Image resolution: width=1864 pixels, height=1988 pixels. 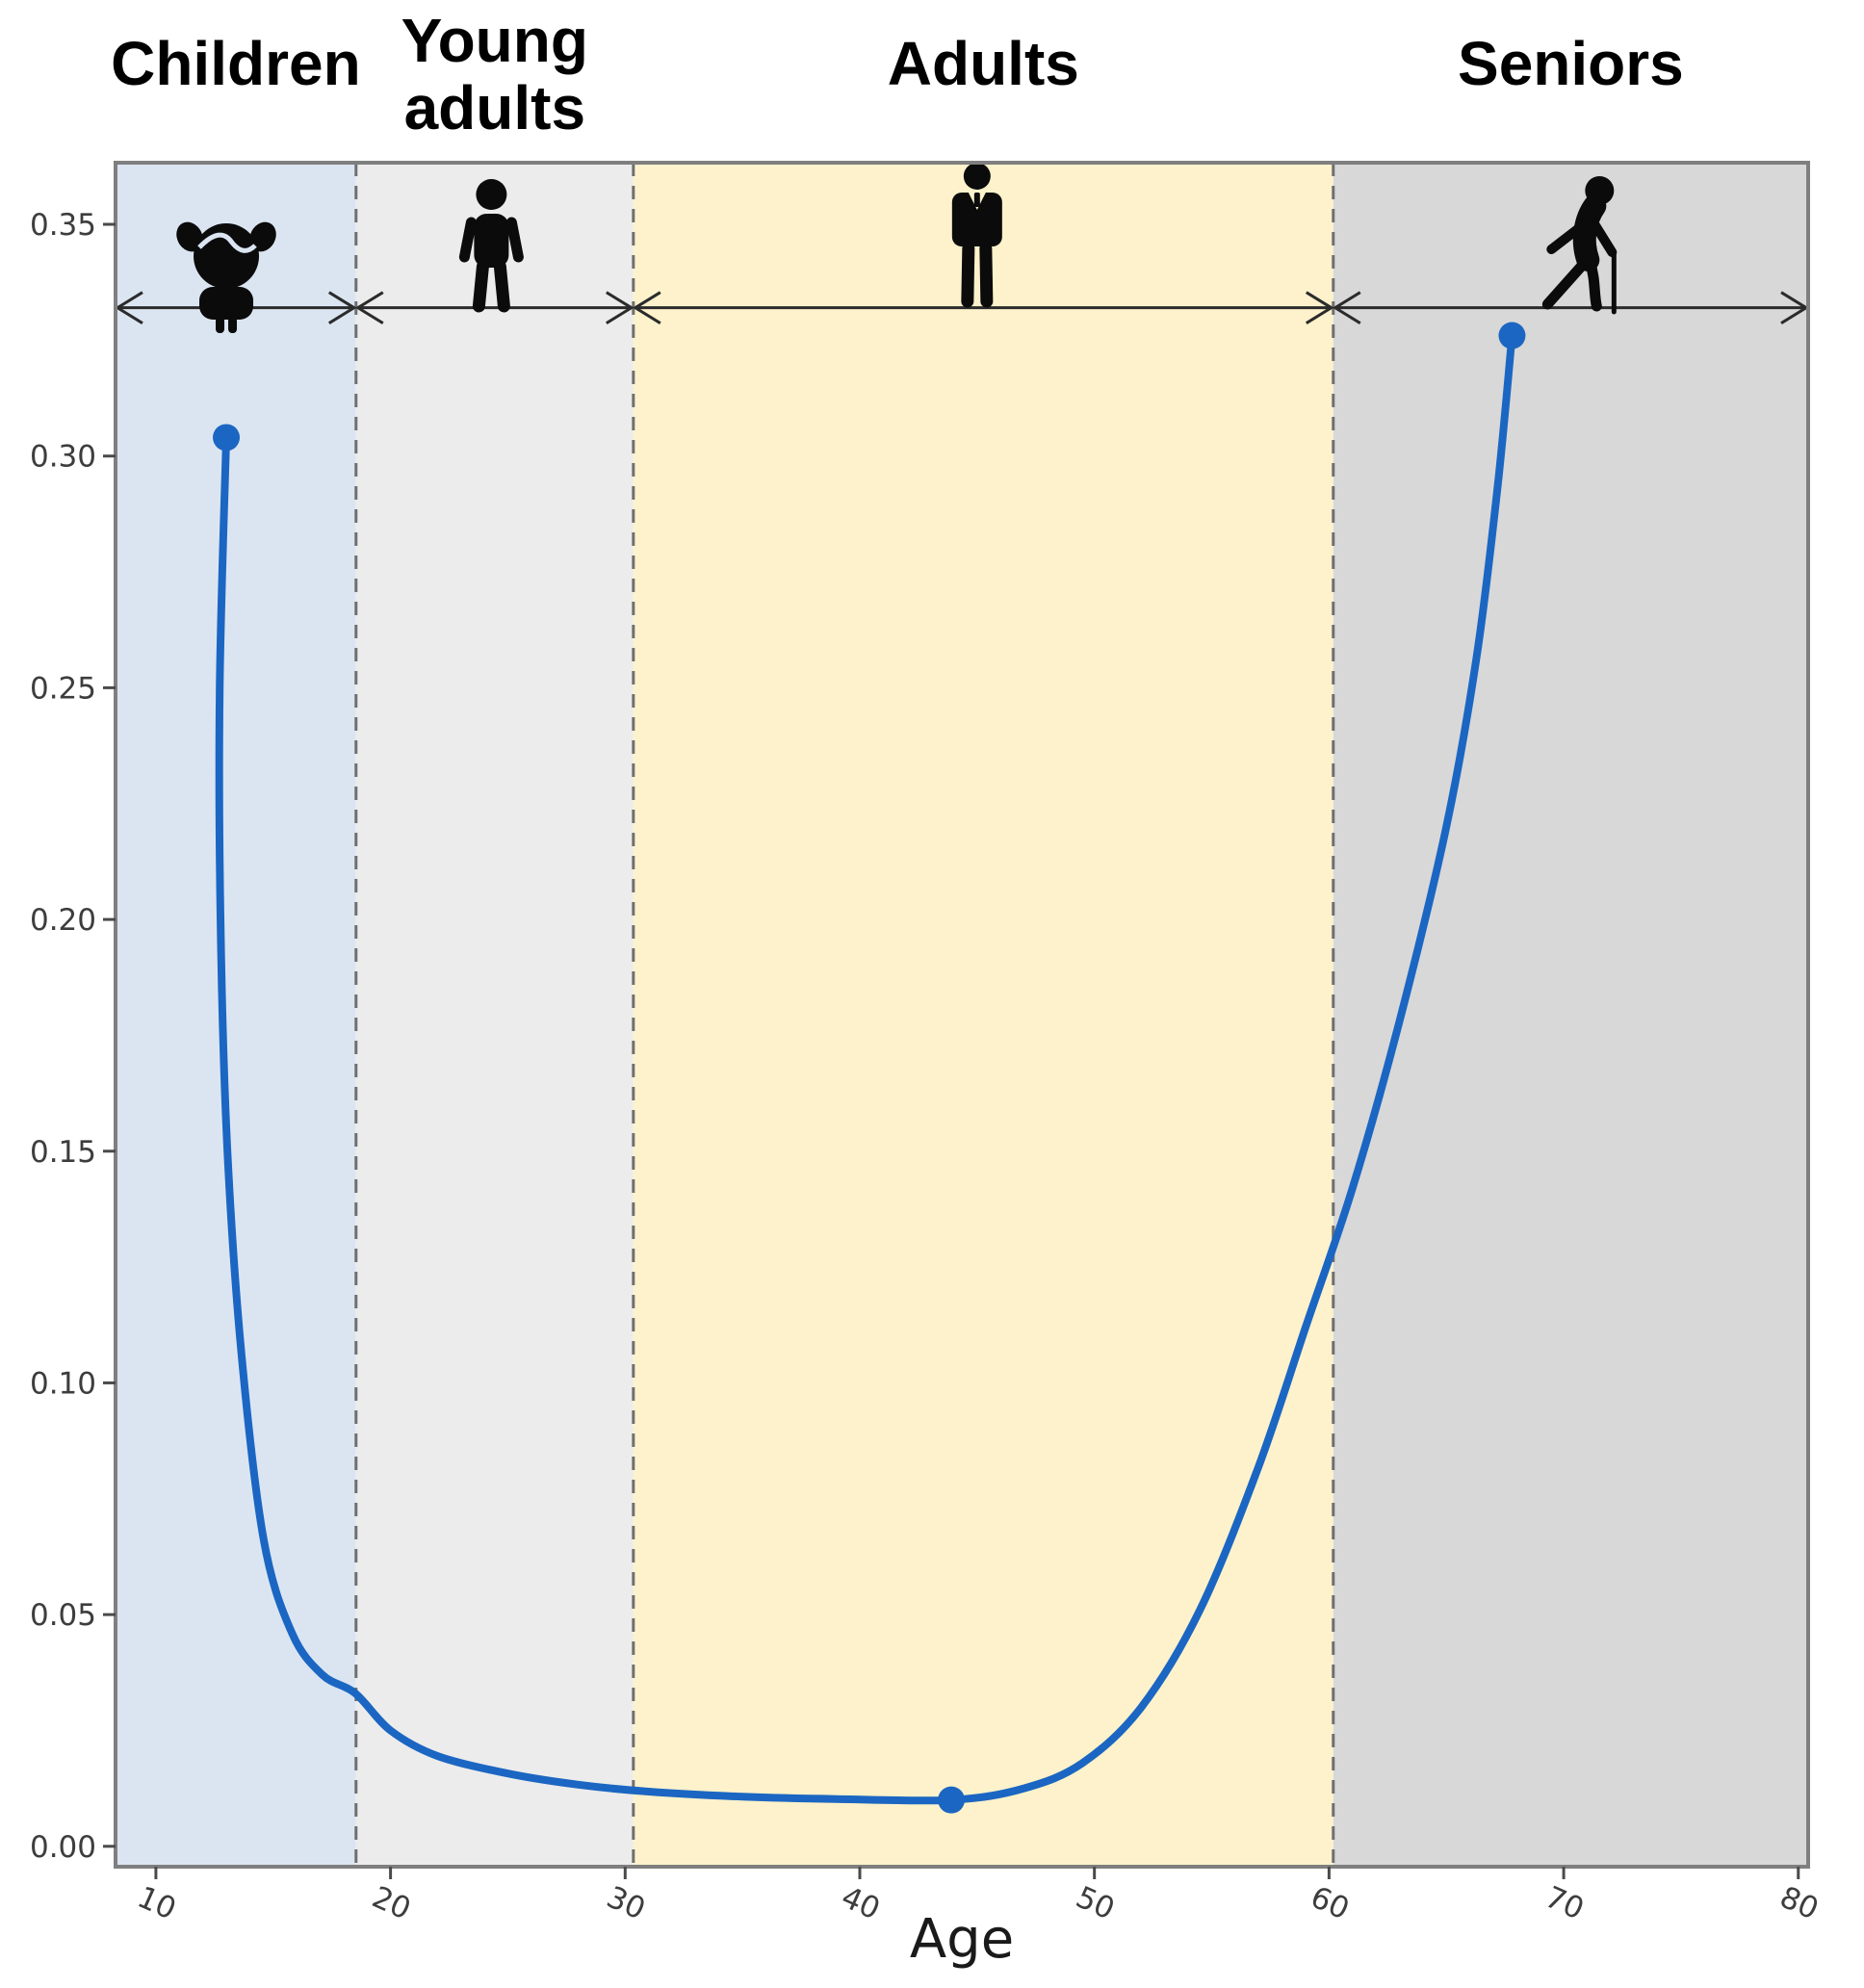 I want to click on young-adult-arm-right, so click(x=514, y=240).